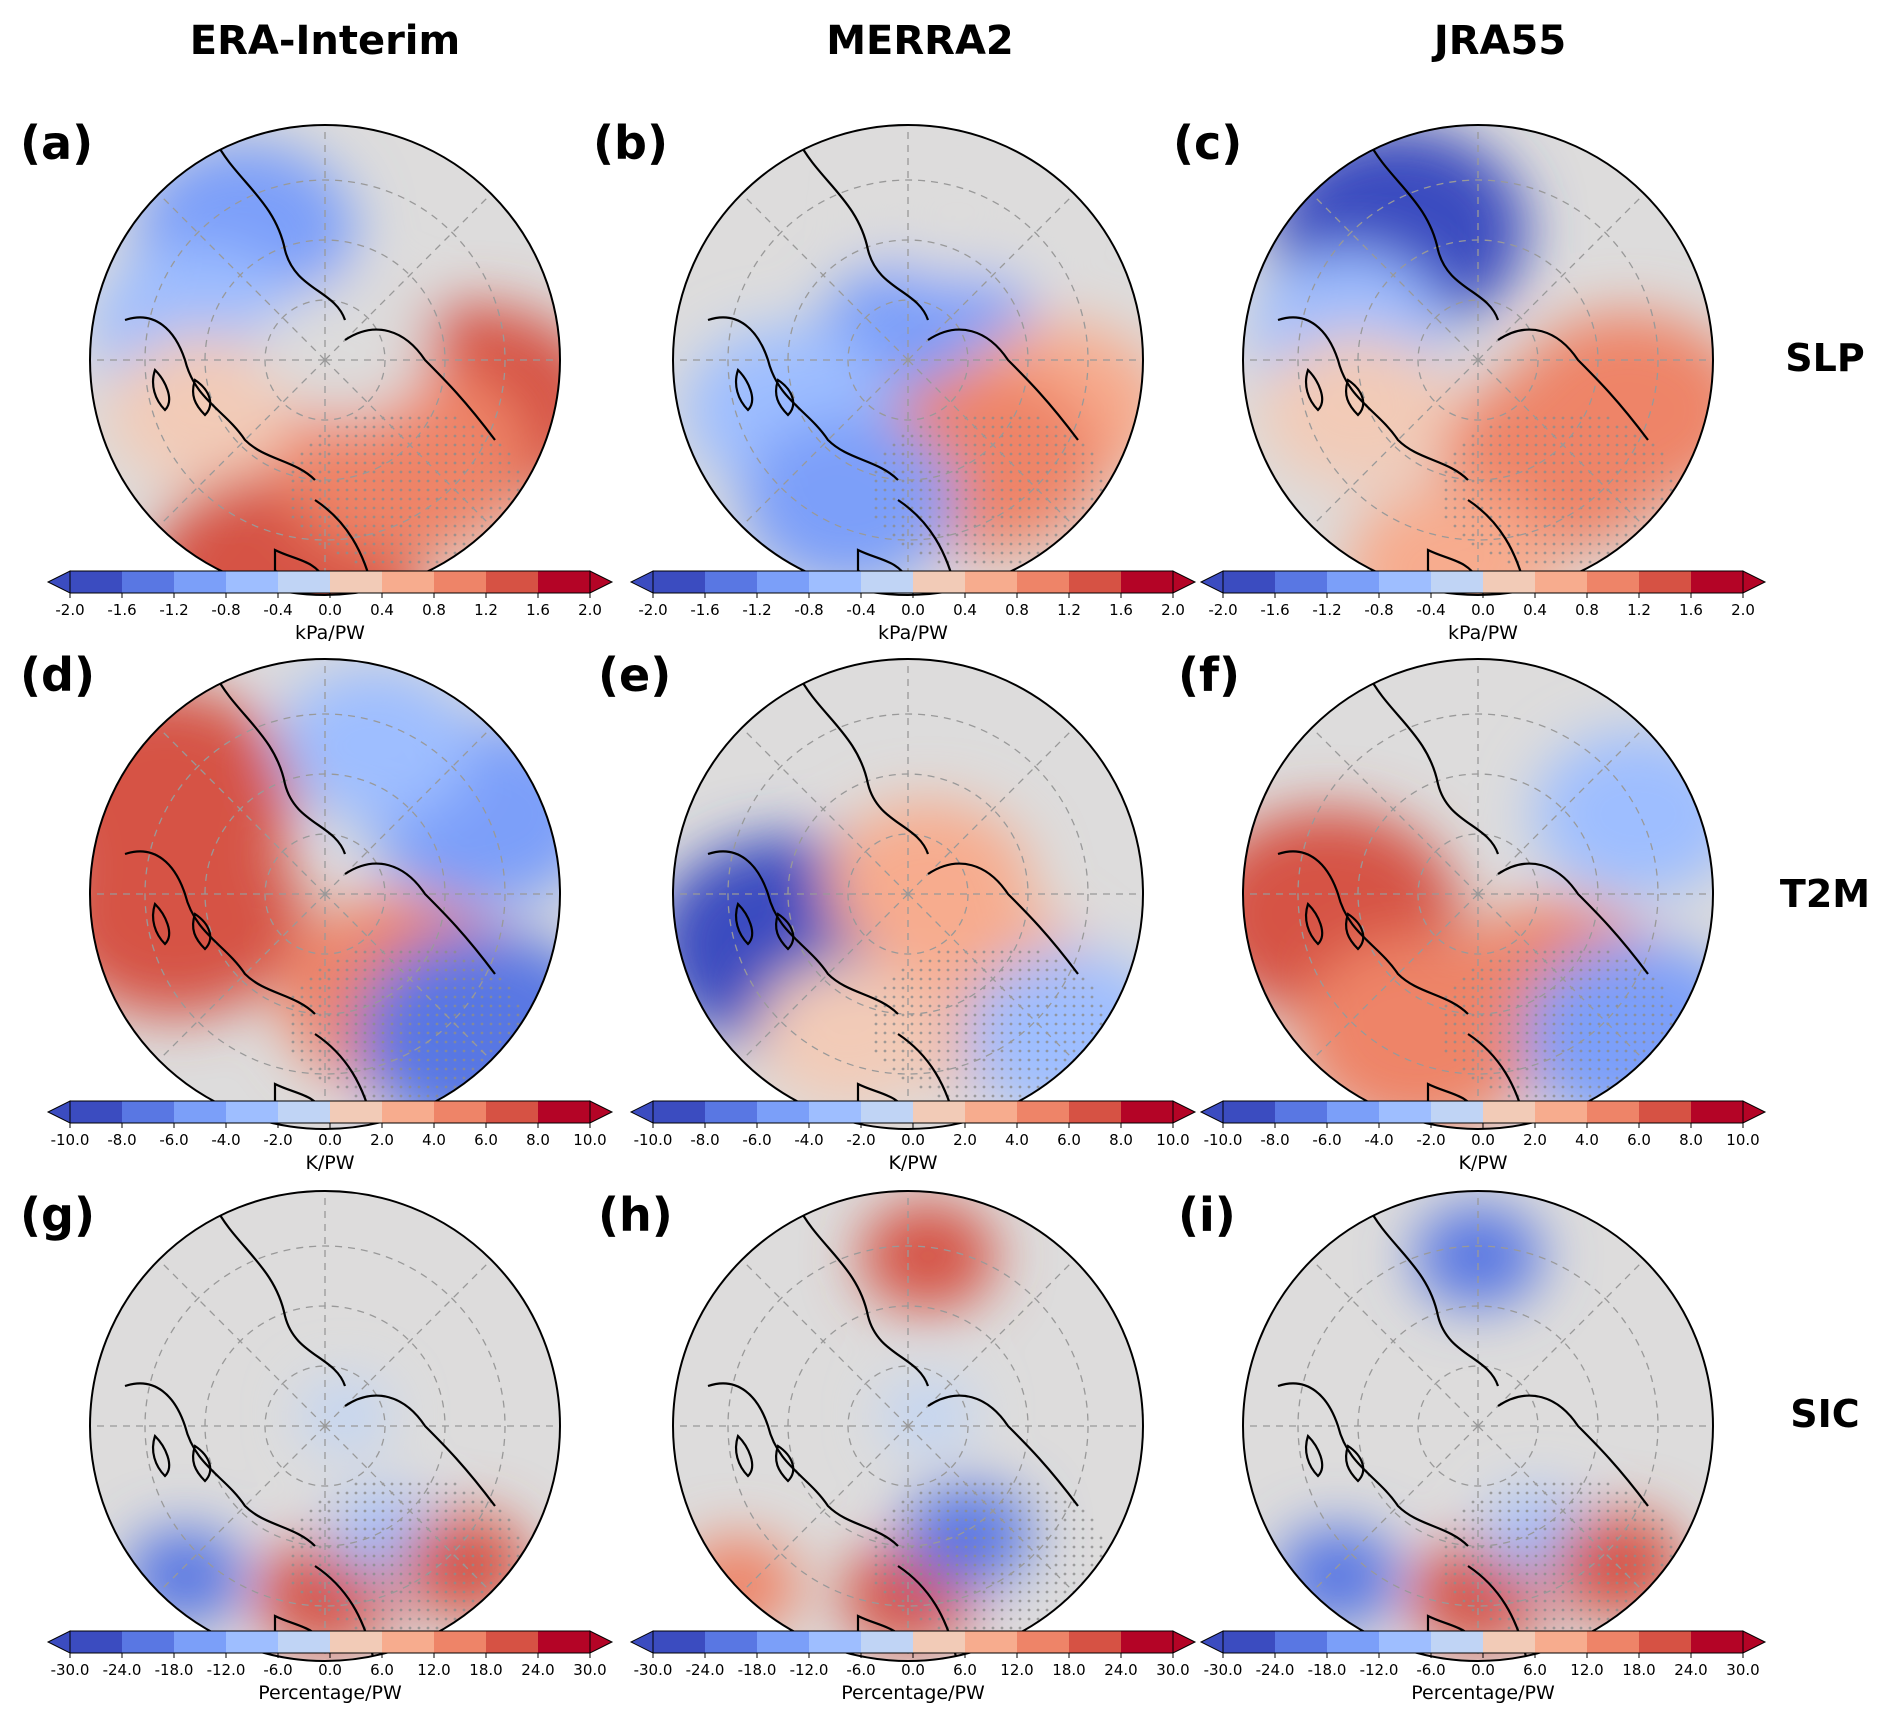 This screenshot has height=1720, width=1899. Describe the element at coordinates (635, 675) in the screenshot. I see `panel-label-e: (e)` at that location.